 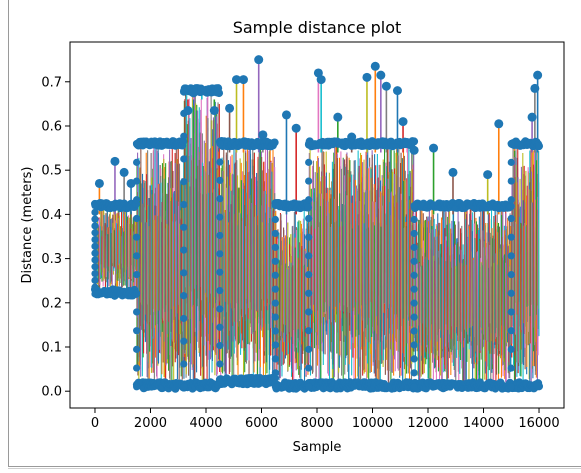 What do you see at coordinates (51, 392) in the screenshot?
I see `y-tick-label: 0.0` at bounding box center [51, 392].